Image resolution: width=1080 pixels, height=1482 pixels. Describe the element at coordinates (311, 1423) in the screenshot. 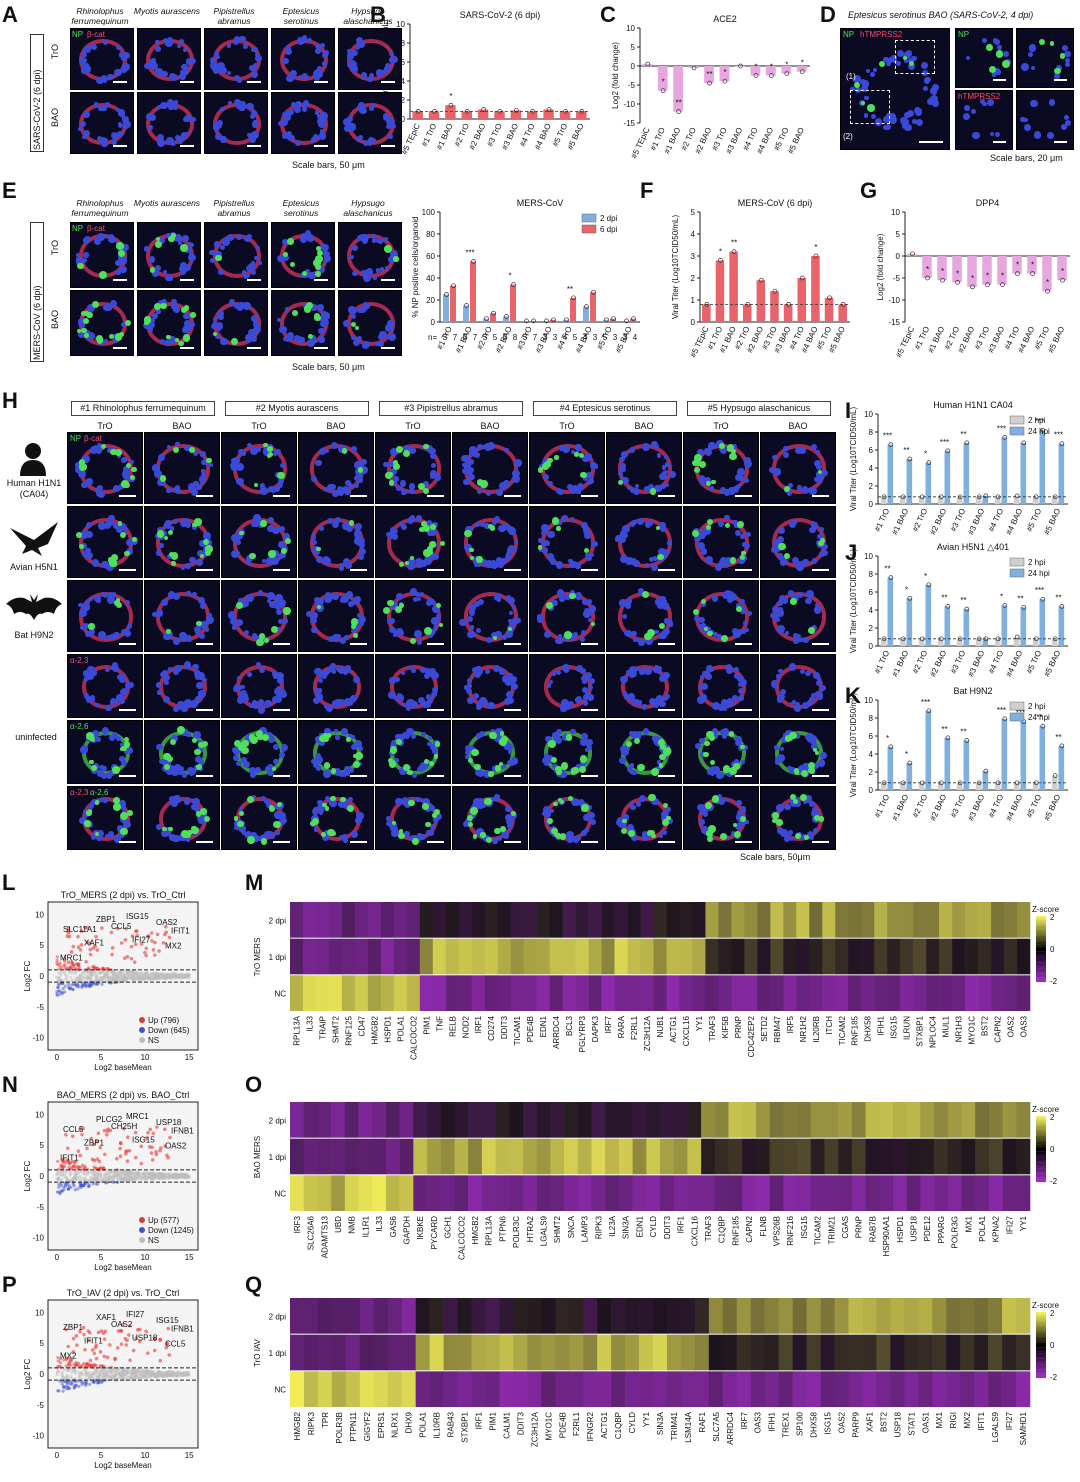

I see `heatmap-gene-label: RIPK3` at that location.